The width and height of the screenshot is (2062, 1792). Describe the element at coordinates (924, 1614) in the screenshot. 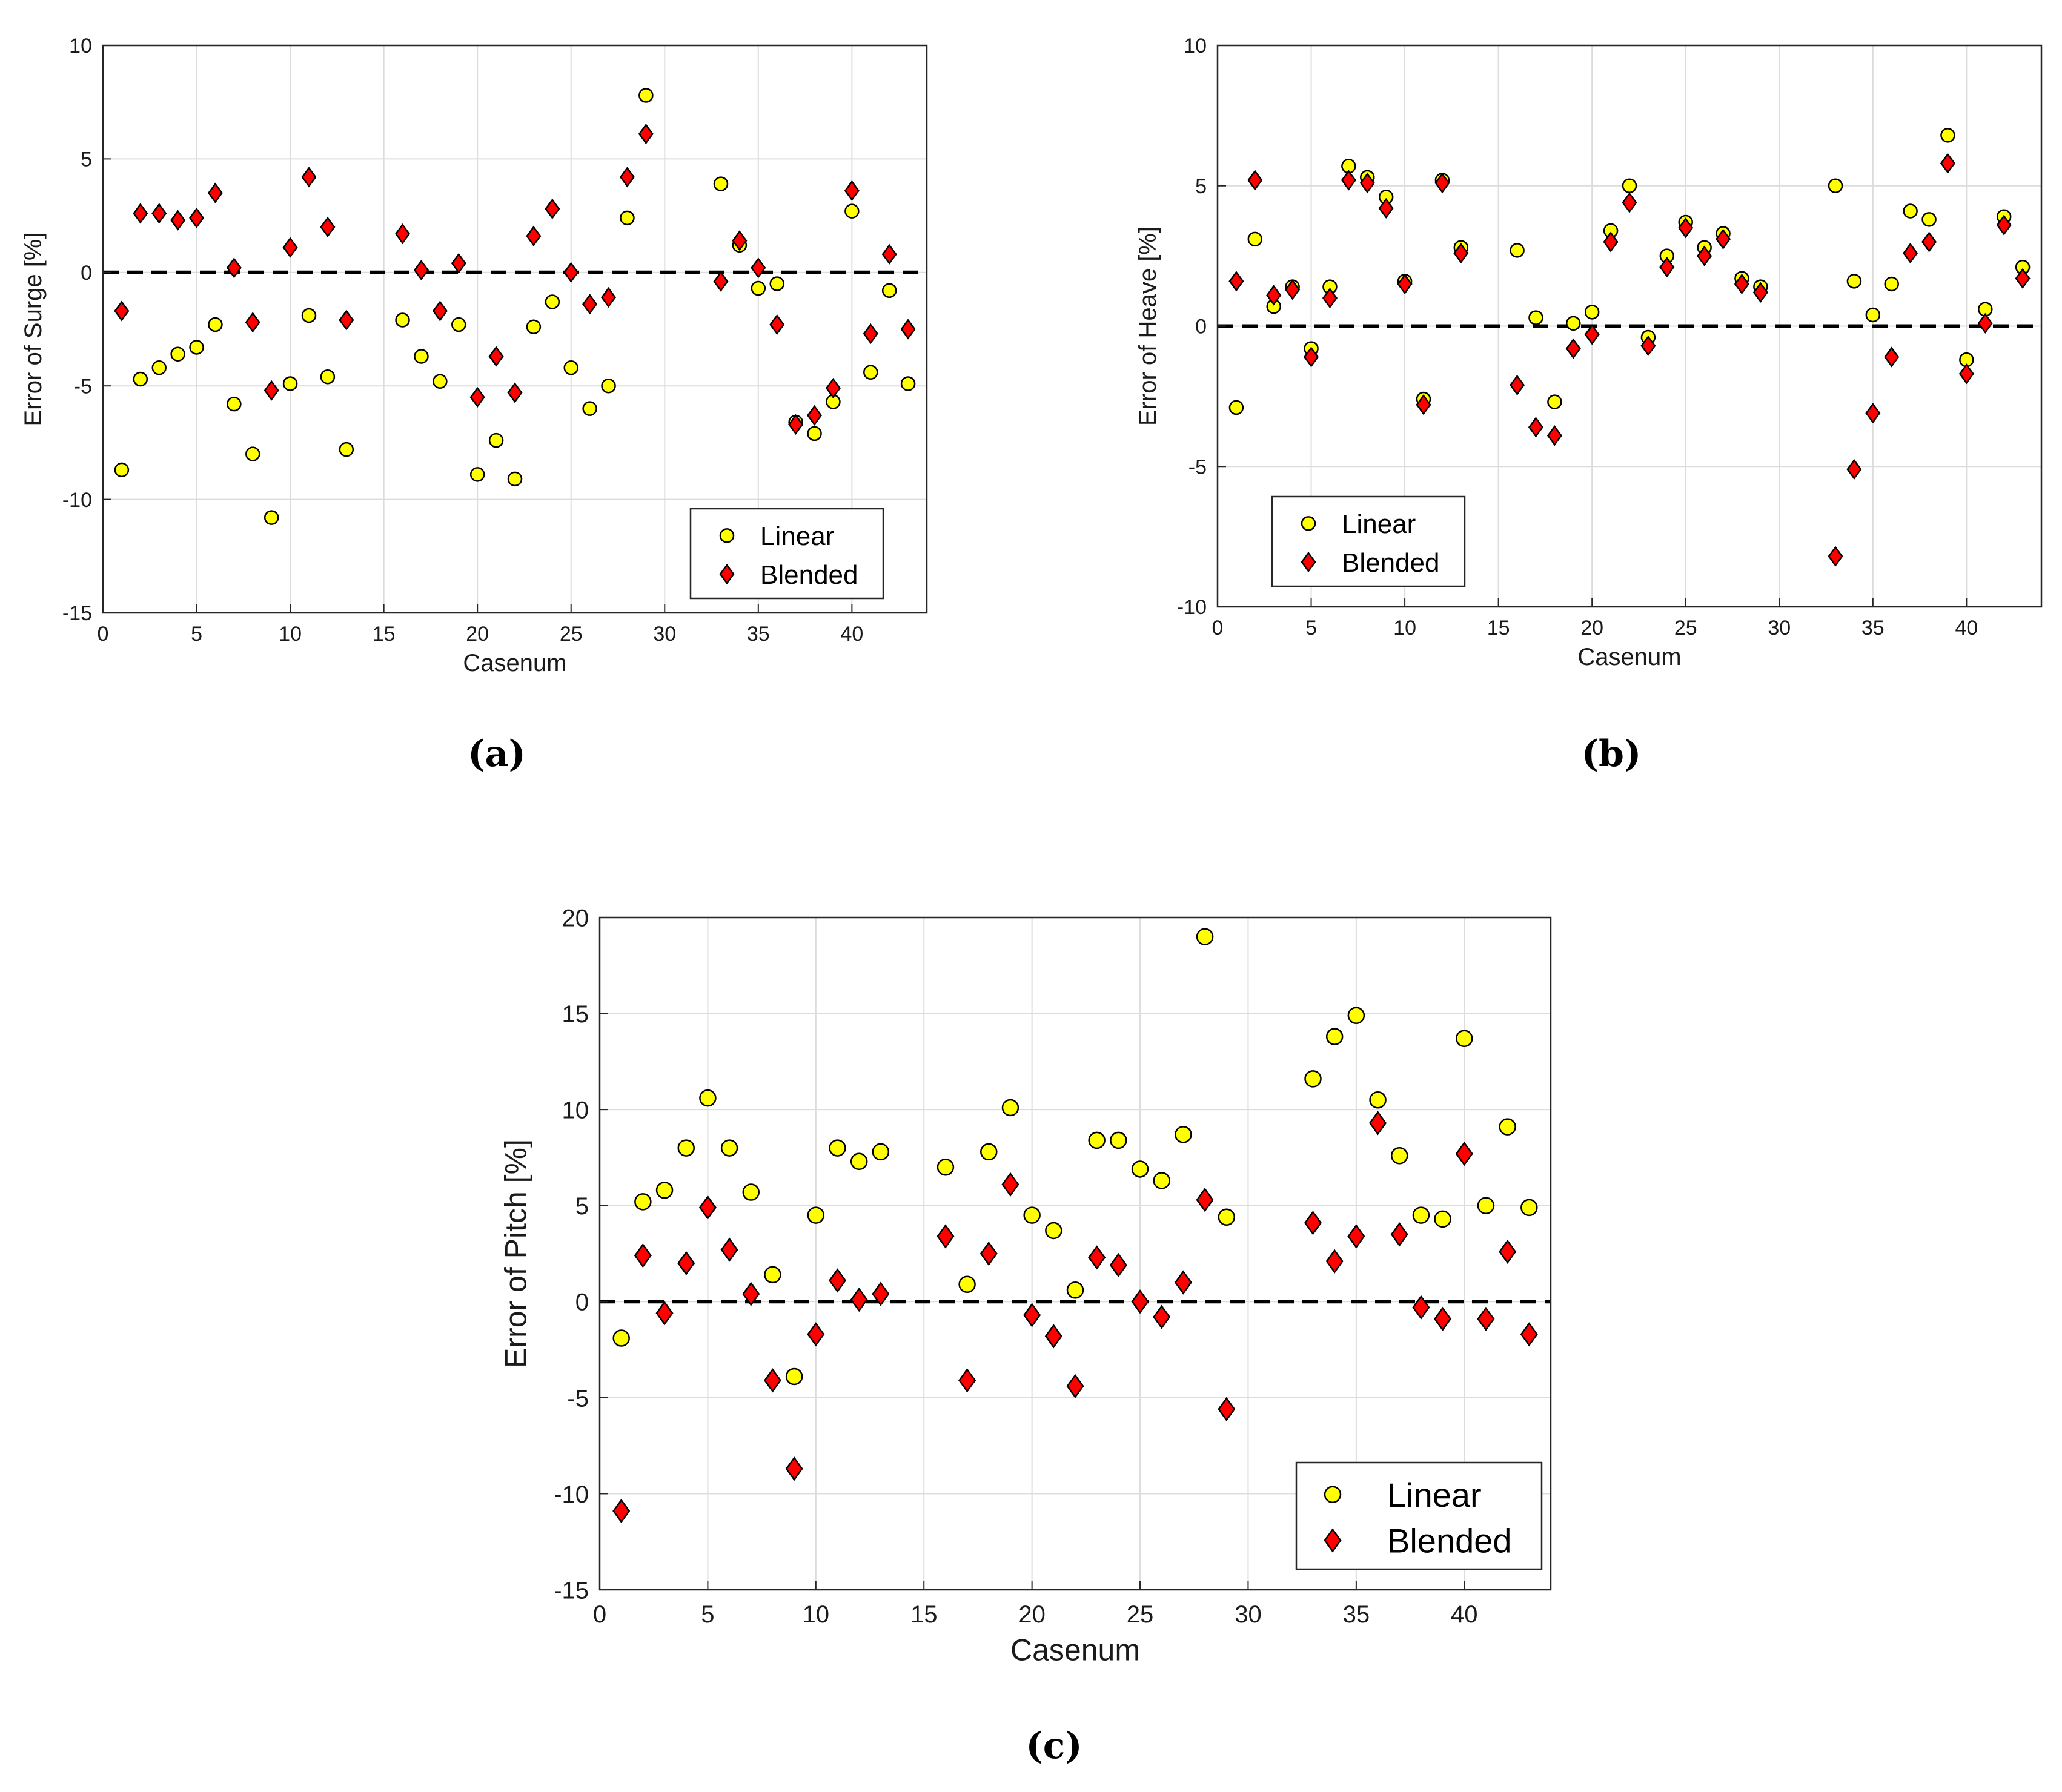

I see `x-tick-label: 15` at that location.